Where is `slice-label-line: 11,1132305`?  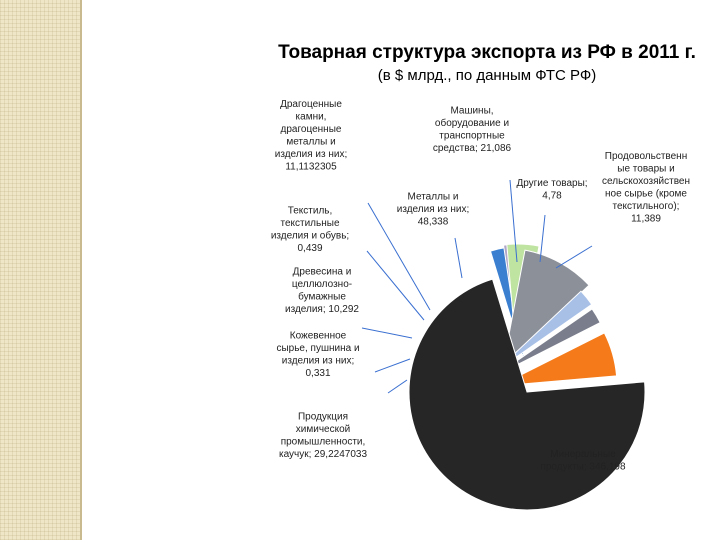
slice-label-line: 11,1132305 is located at coordinates (311, 166).